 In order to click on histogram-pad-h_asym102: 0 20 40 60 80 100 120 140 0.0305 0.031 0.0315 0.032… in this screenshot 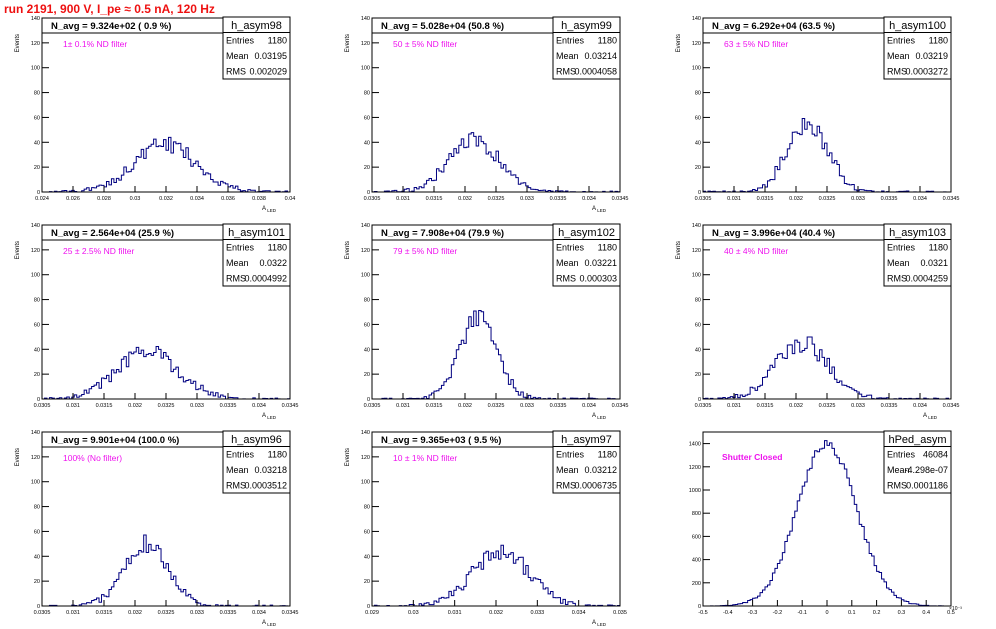, I will do `click(495, 319)`.